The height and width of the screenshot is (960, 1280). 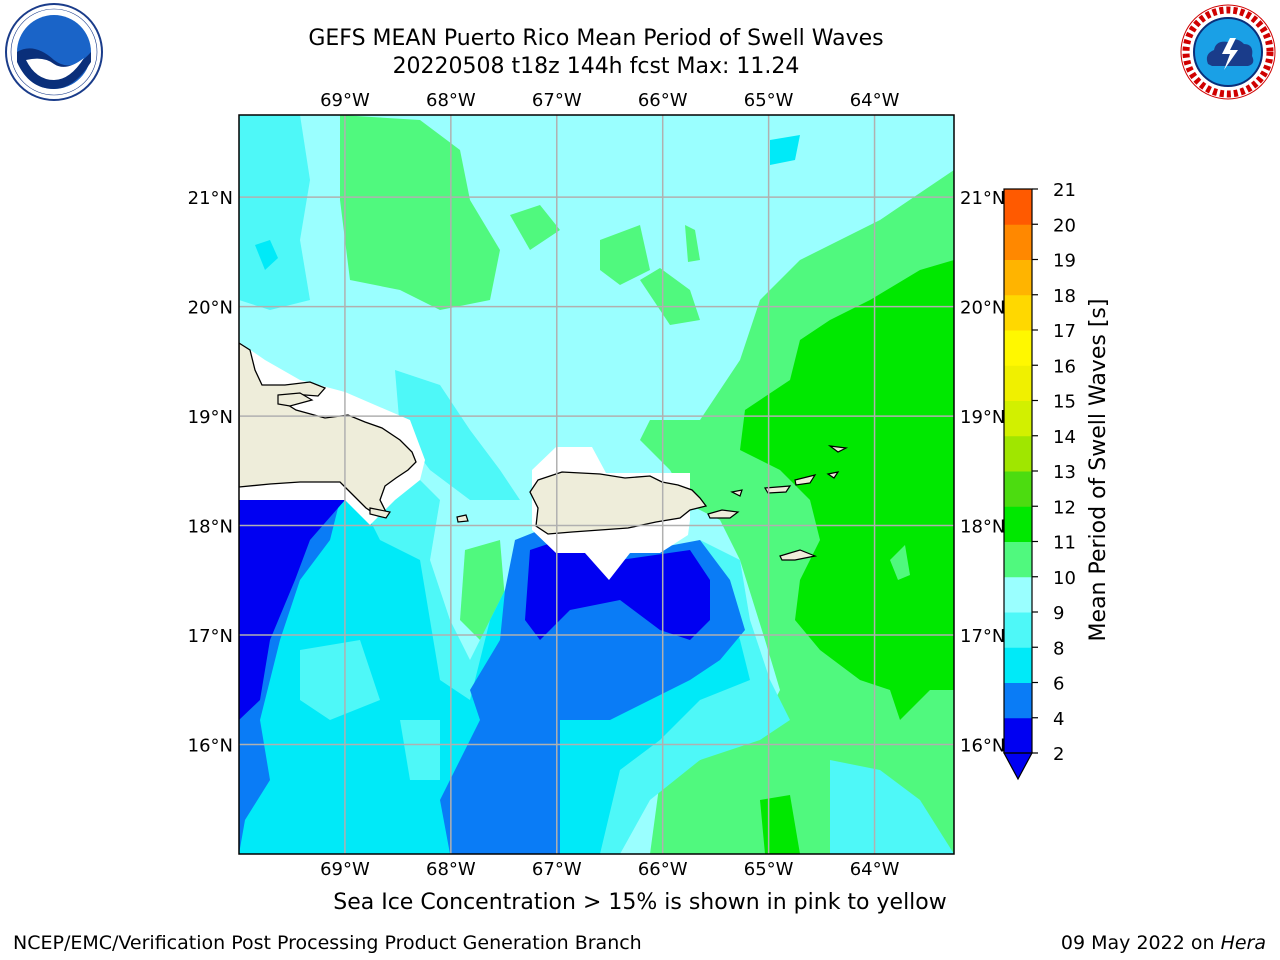 I want to click on footer-host: Hera, so click(x=1243, y=943).